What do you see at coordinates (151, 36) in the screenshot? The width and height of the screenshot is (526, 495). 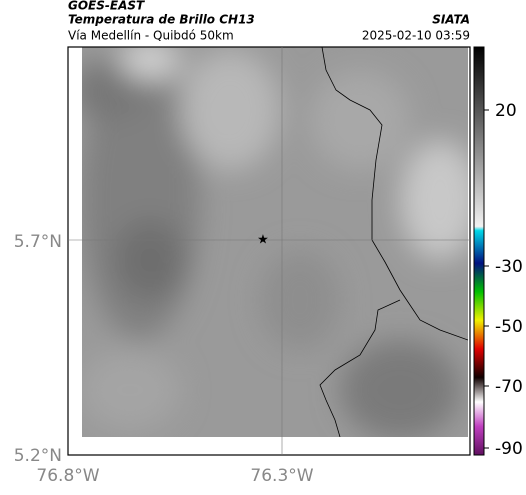 I see `region: Vía Medellín - Quibdó 50km` at bounding box center [151, 36].